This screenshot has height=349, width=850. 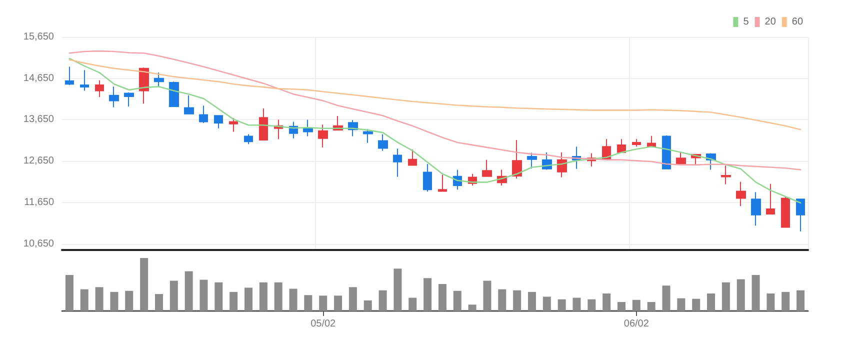 What do you see at coordinates (39, 202) in the screenshot?
I see `y-tick-label: 11,650` at bounding box center [39, 202].